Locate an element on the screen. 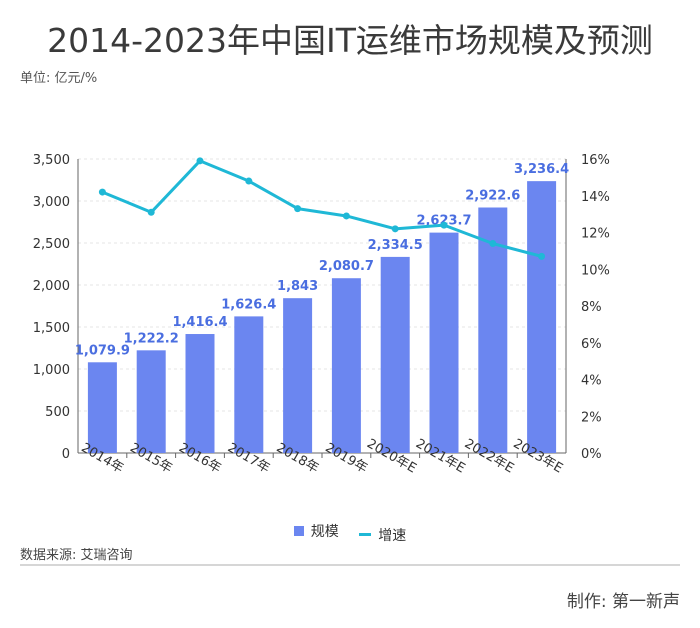 The image size is (700, 628). y-left-tick-label: 500 is located at coordinates (57, 412).